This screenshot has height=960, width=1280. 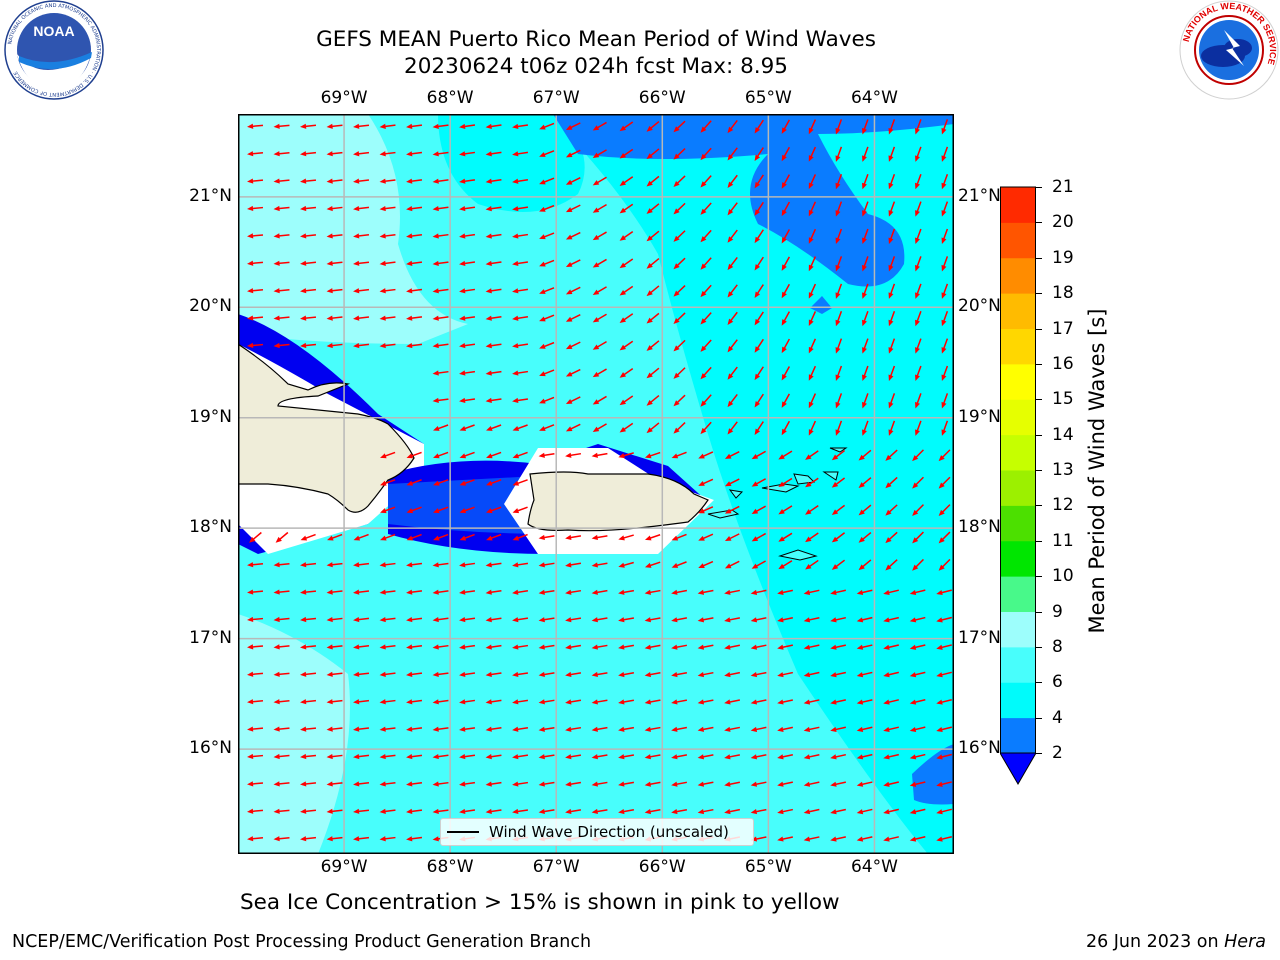 I want to click on lat-label: 19°N, so click(x=979, y=416).